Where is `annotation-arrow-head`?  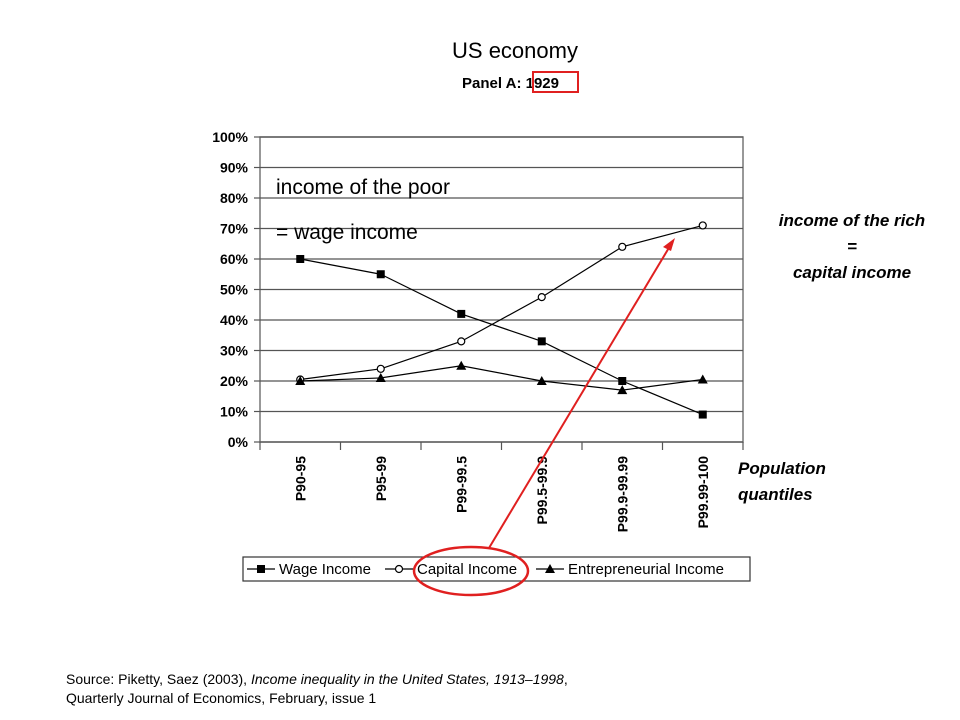
annotation-arrow-head is located at coordinates (669, 244).